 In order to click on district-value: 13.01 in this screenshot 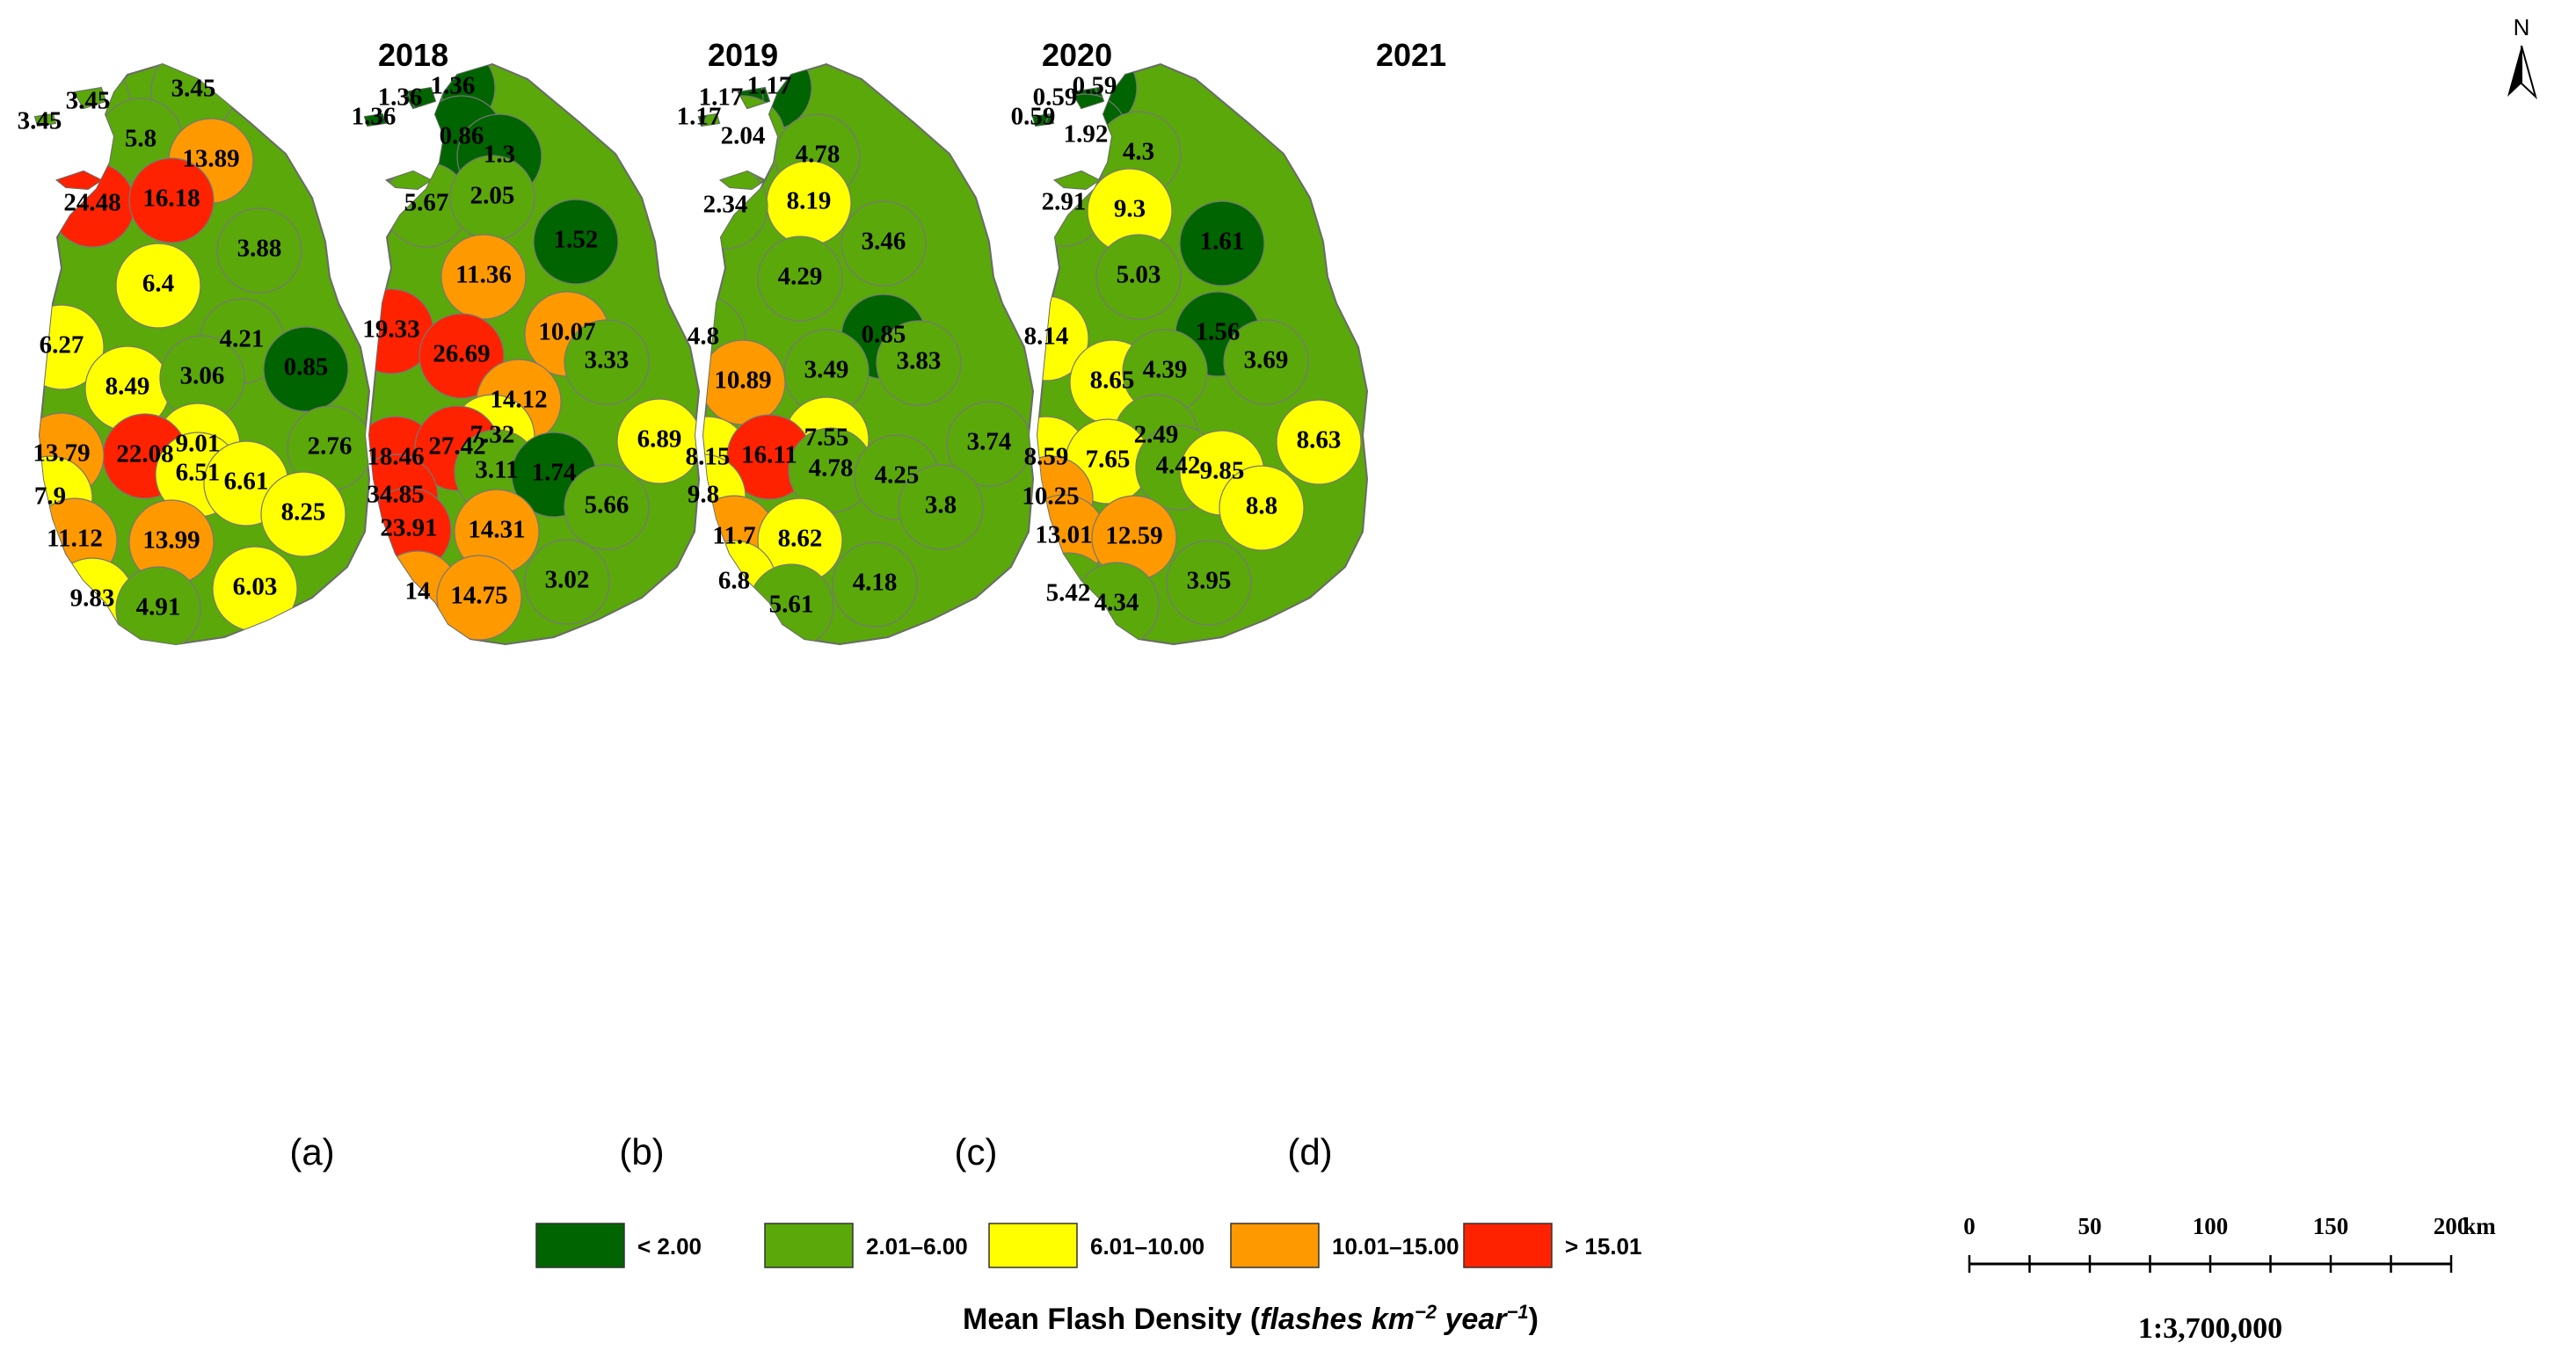, I will do `click(1063, 535)`.